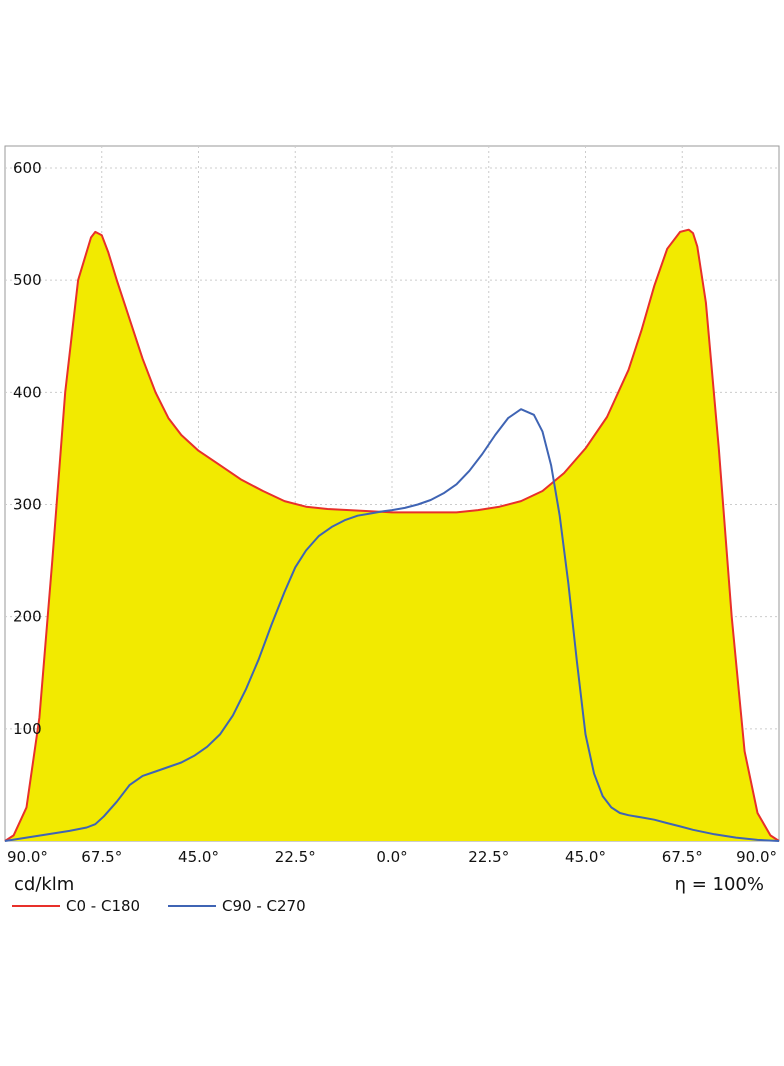 The height and width of the screenshot is (1066, 784). What do you see at coordinates (27, 505) in the screenshot?
I see `y-tick-label: 300` at bounding box center [27, 505].